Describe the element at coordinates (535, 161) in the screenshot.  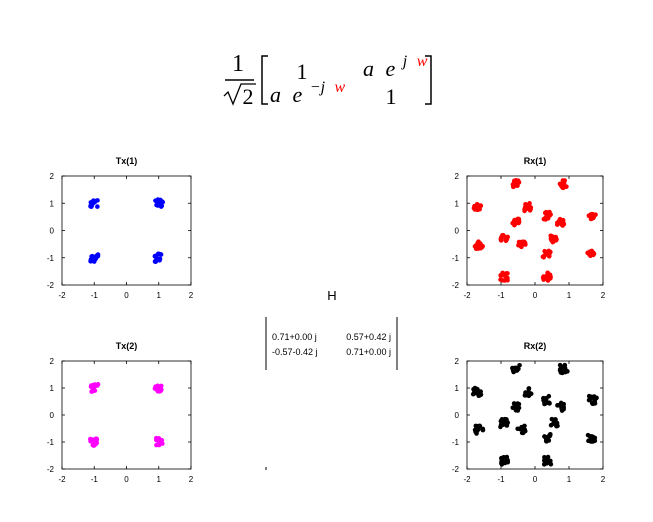
I see `plot-title: Rx(1)` at that location.